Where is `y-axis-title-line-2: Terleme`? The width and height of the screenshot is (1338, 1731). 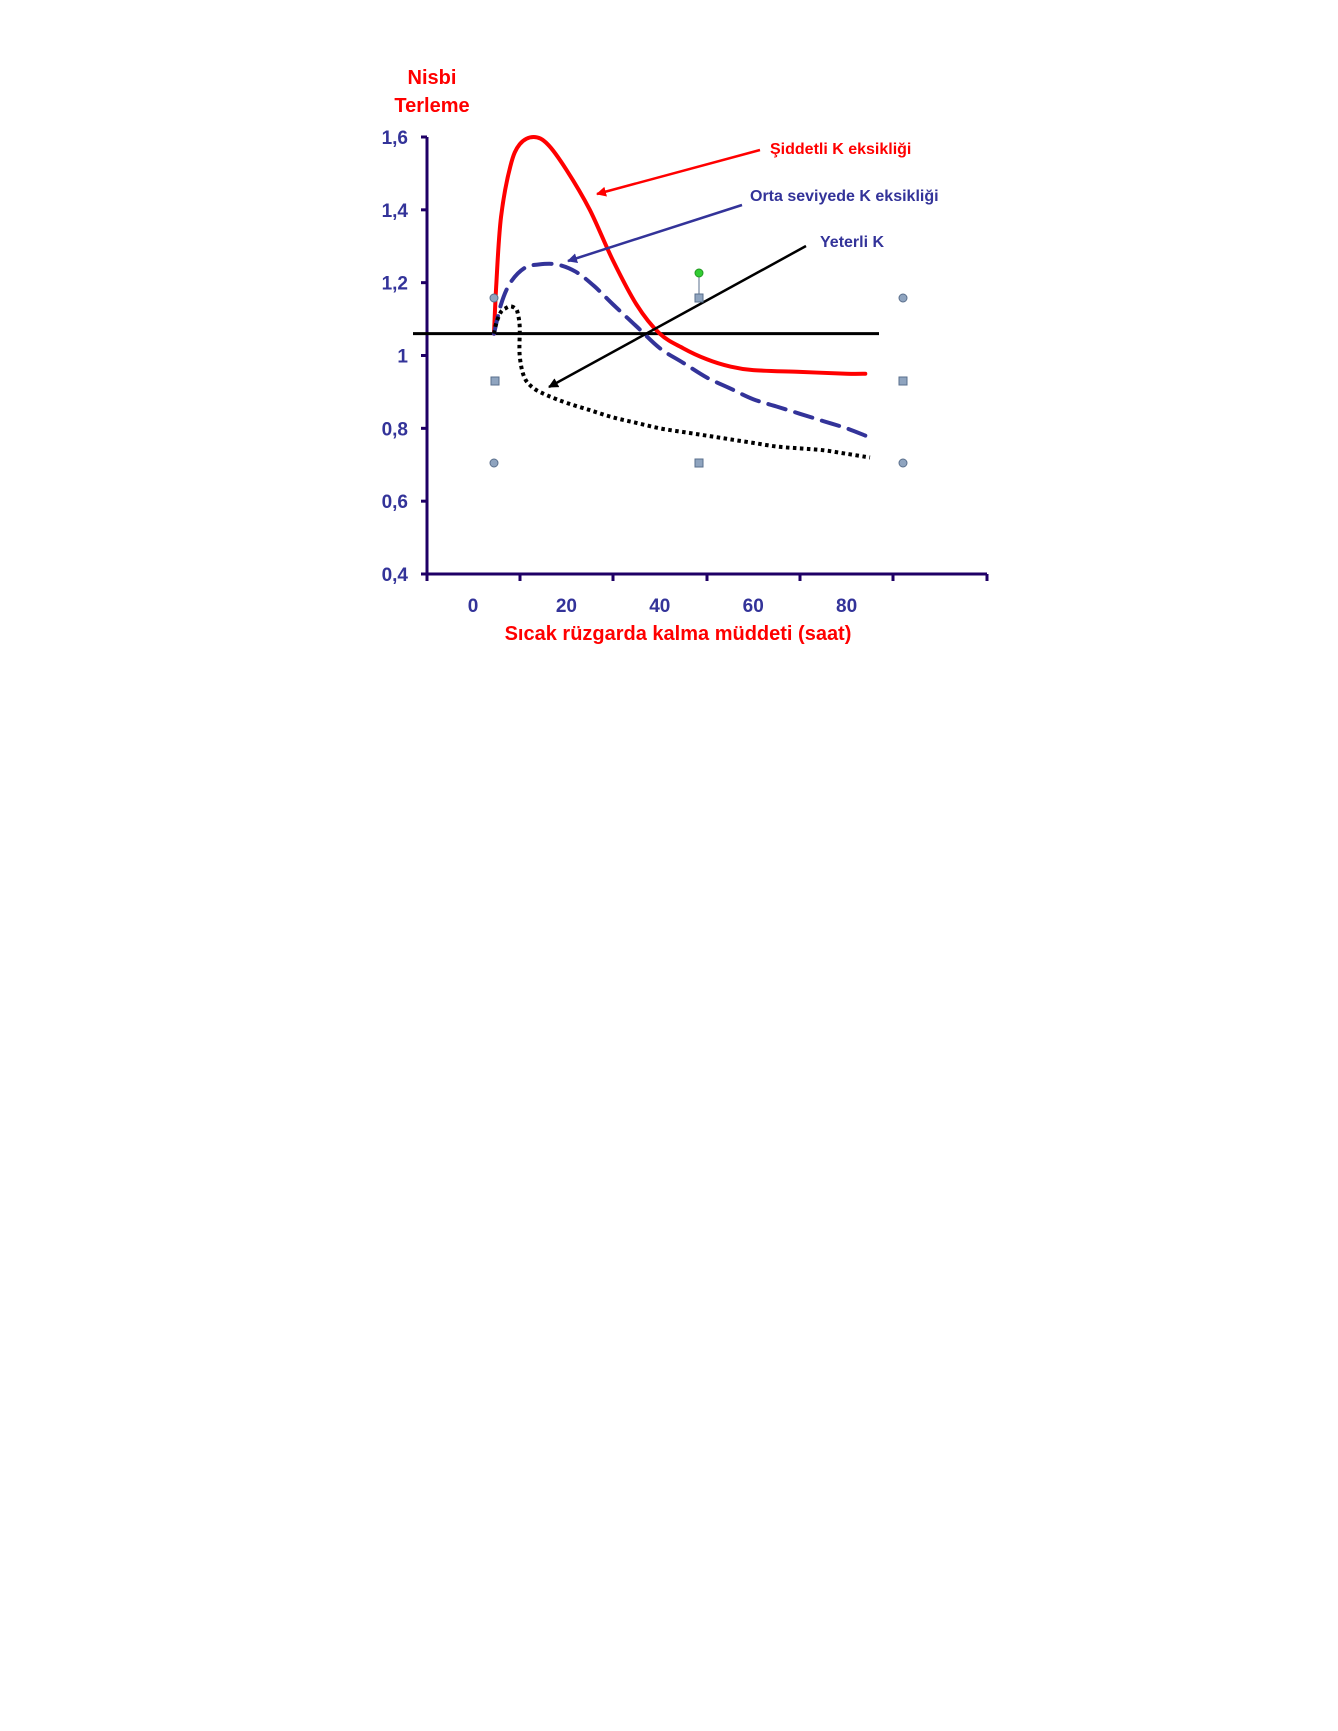 y-axis-title-line-2: Terleme is located at coordinates (431, 106).